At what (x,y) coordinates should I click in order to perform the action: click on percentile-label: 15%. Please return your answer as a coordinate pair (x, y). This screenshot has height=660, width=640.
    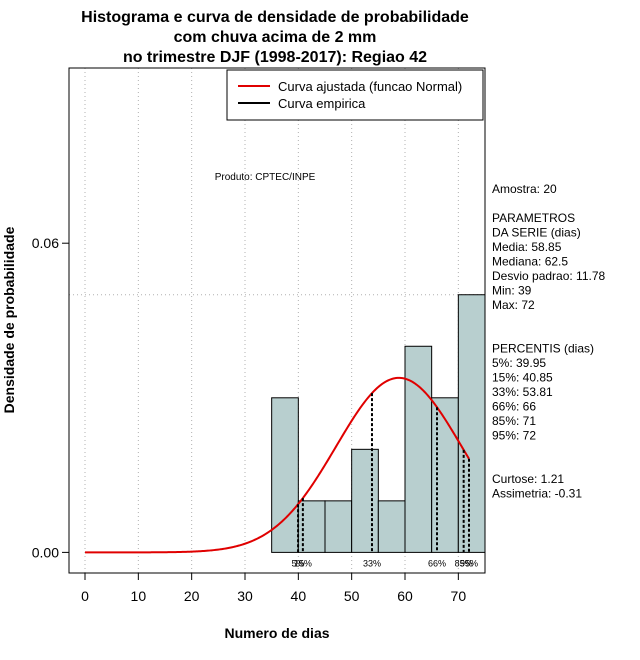
    Looking at the image, I should click on (303, 563).